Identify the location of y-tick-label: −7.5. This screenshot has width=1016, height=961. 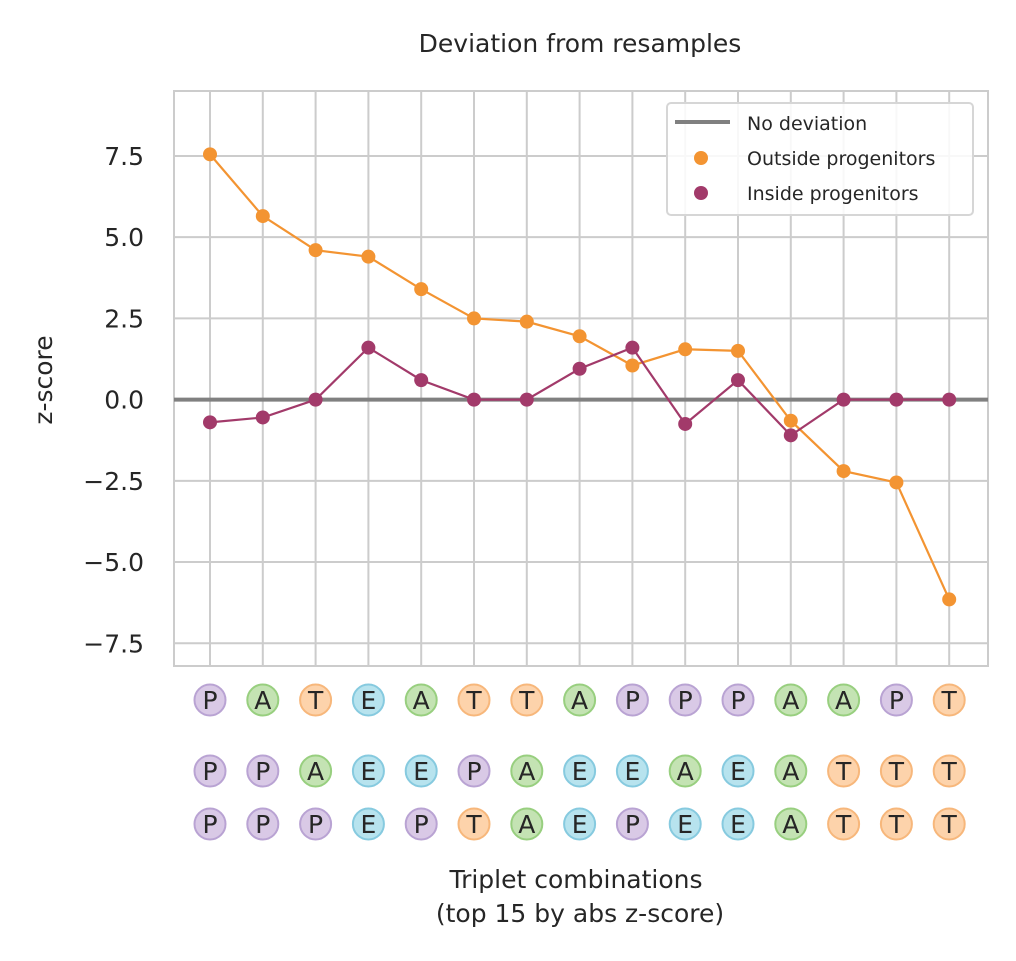
(113, 643).